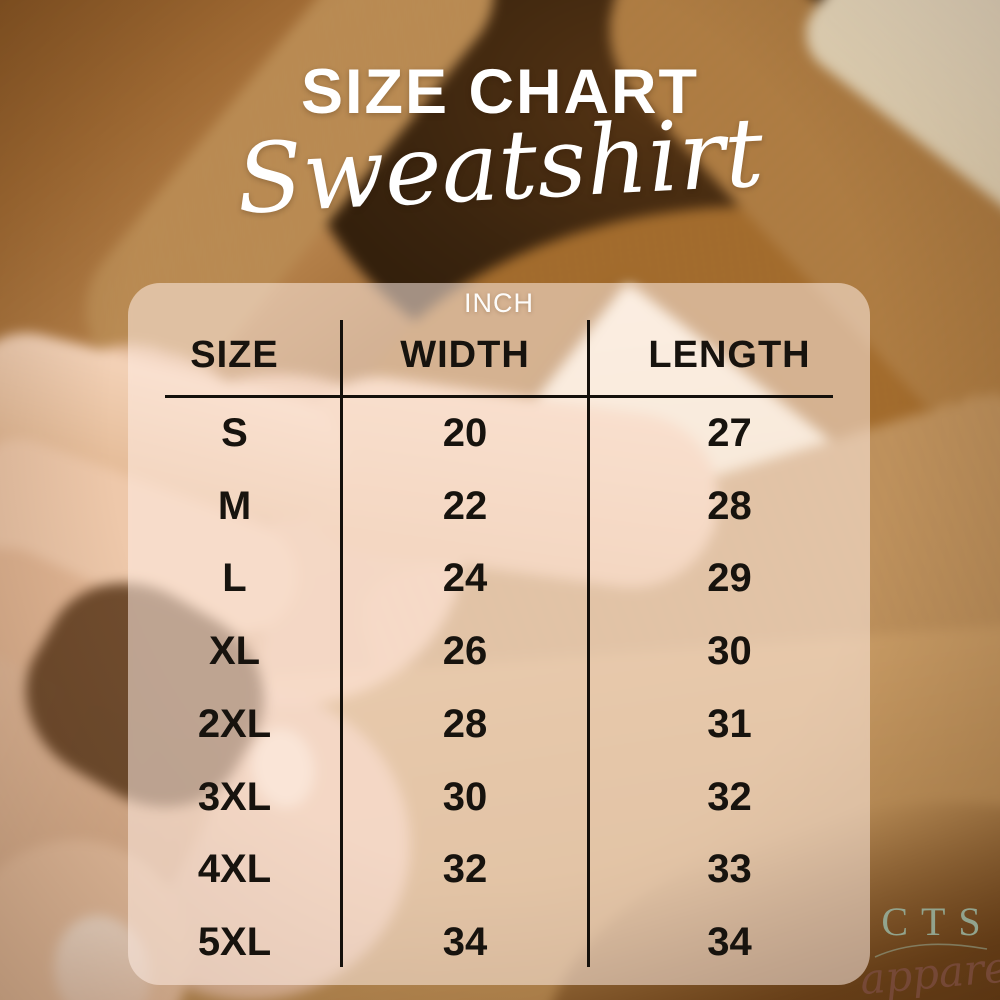 The height and width of the screenshot is (1000, 1000). I want to click on length-cell: 27, so click(729, 432).